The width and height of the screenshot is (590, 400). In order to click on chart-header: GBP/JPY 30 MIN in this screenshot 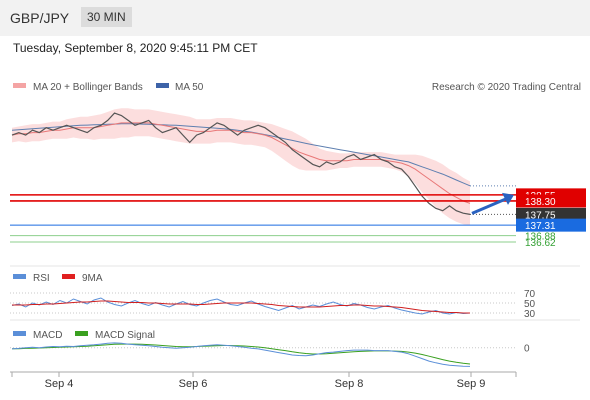, I will do `click(295, 18)`.